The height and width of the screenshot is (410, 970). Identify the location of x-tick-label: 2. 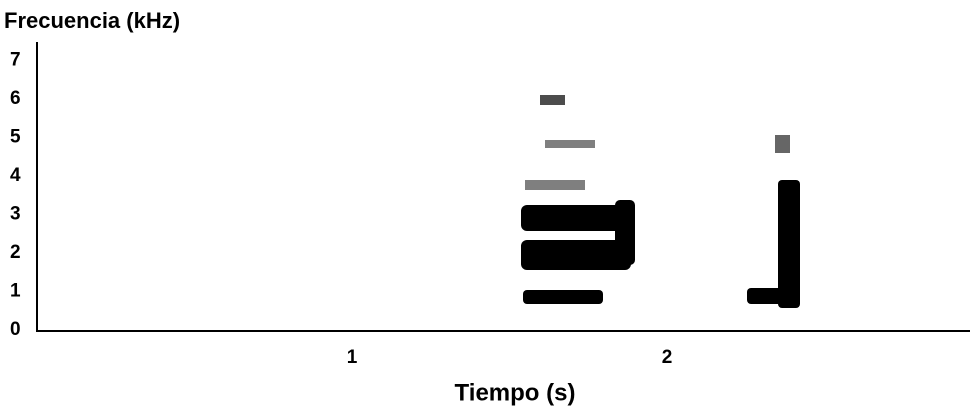
(667, 357).